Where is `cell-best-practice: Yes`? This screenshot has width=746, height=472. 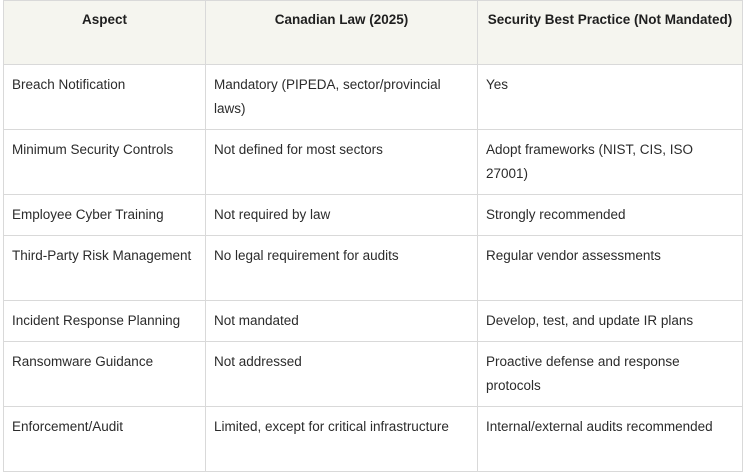
cell-best-practice: Yes is located at coordinates (610, 97).